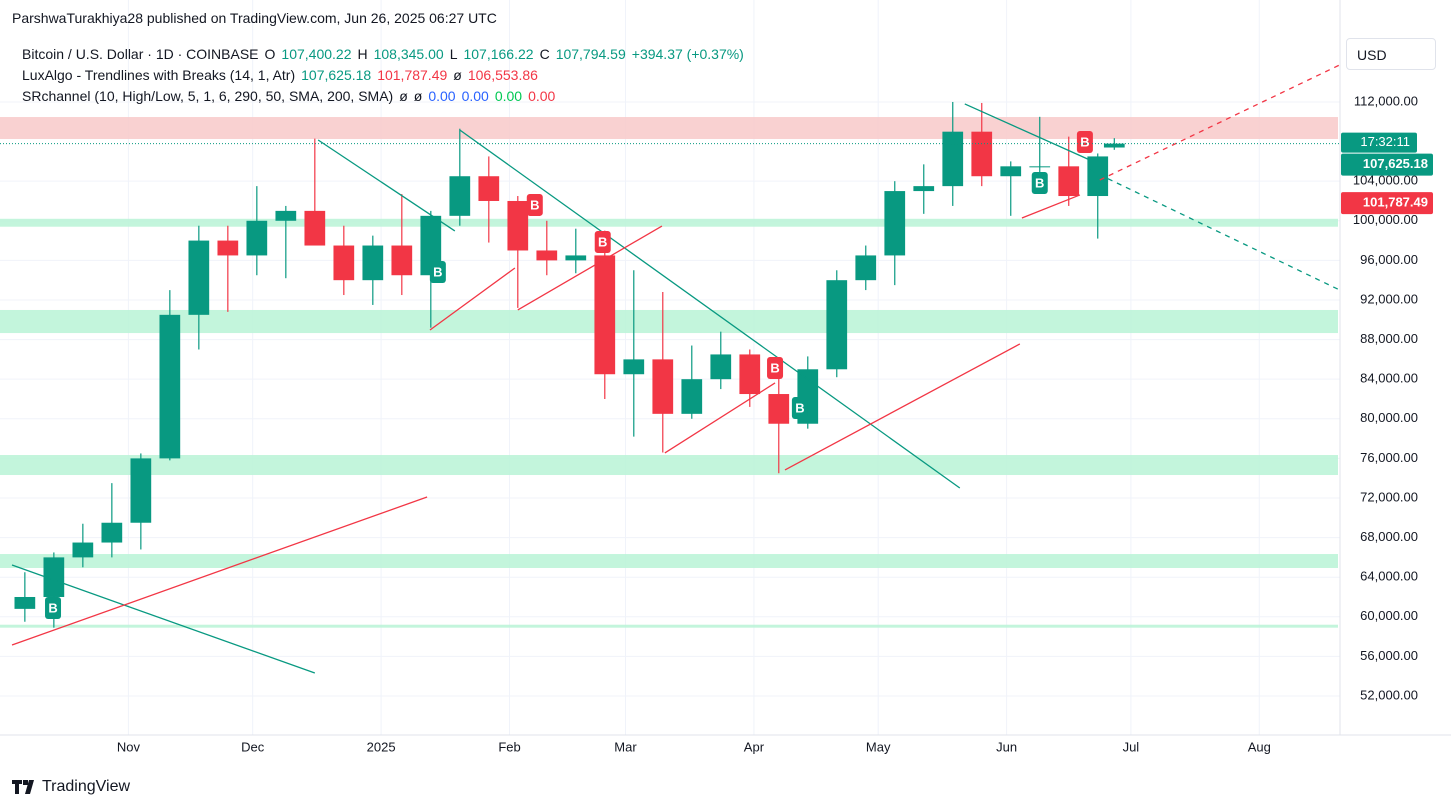 This screenshot has width=1451, height=810. Describe the element at coordinates (590, 54) in the screenshot. I see `legend-text: 107,794.59` at that location.